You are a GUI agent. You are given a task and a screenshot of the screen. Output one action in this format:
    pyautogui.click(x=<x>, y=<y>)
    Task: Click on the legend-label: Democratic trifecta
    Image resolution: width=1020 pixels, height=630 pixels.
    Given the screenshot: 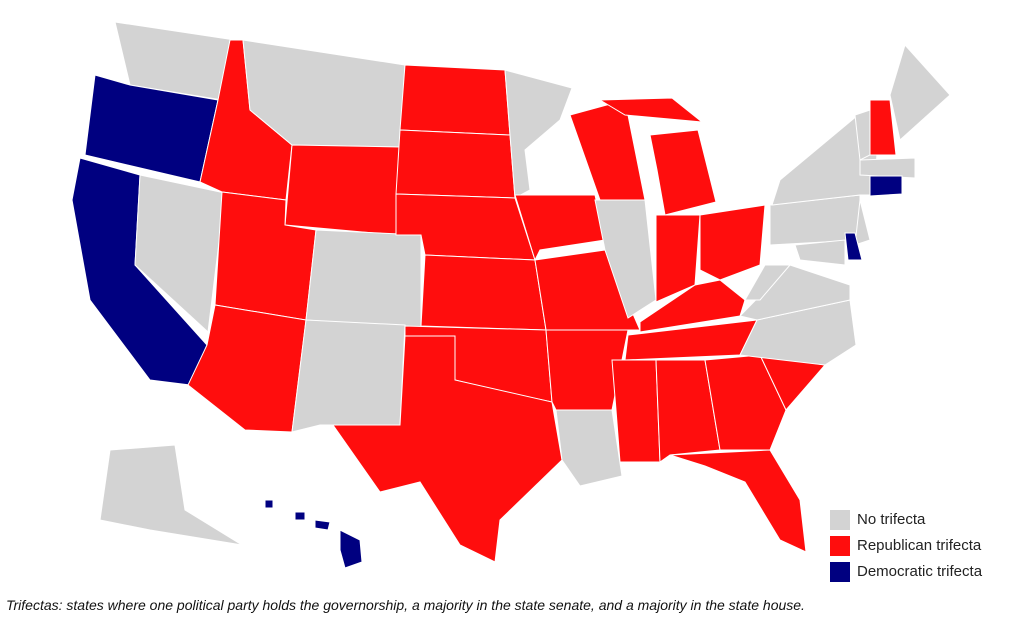 What is the action you would take?
    pyautogui.click(x=920, y=571)
    